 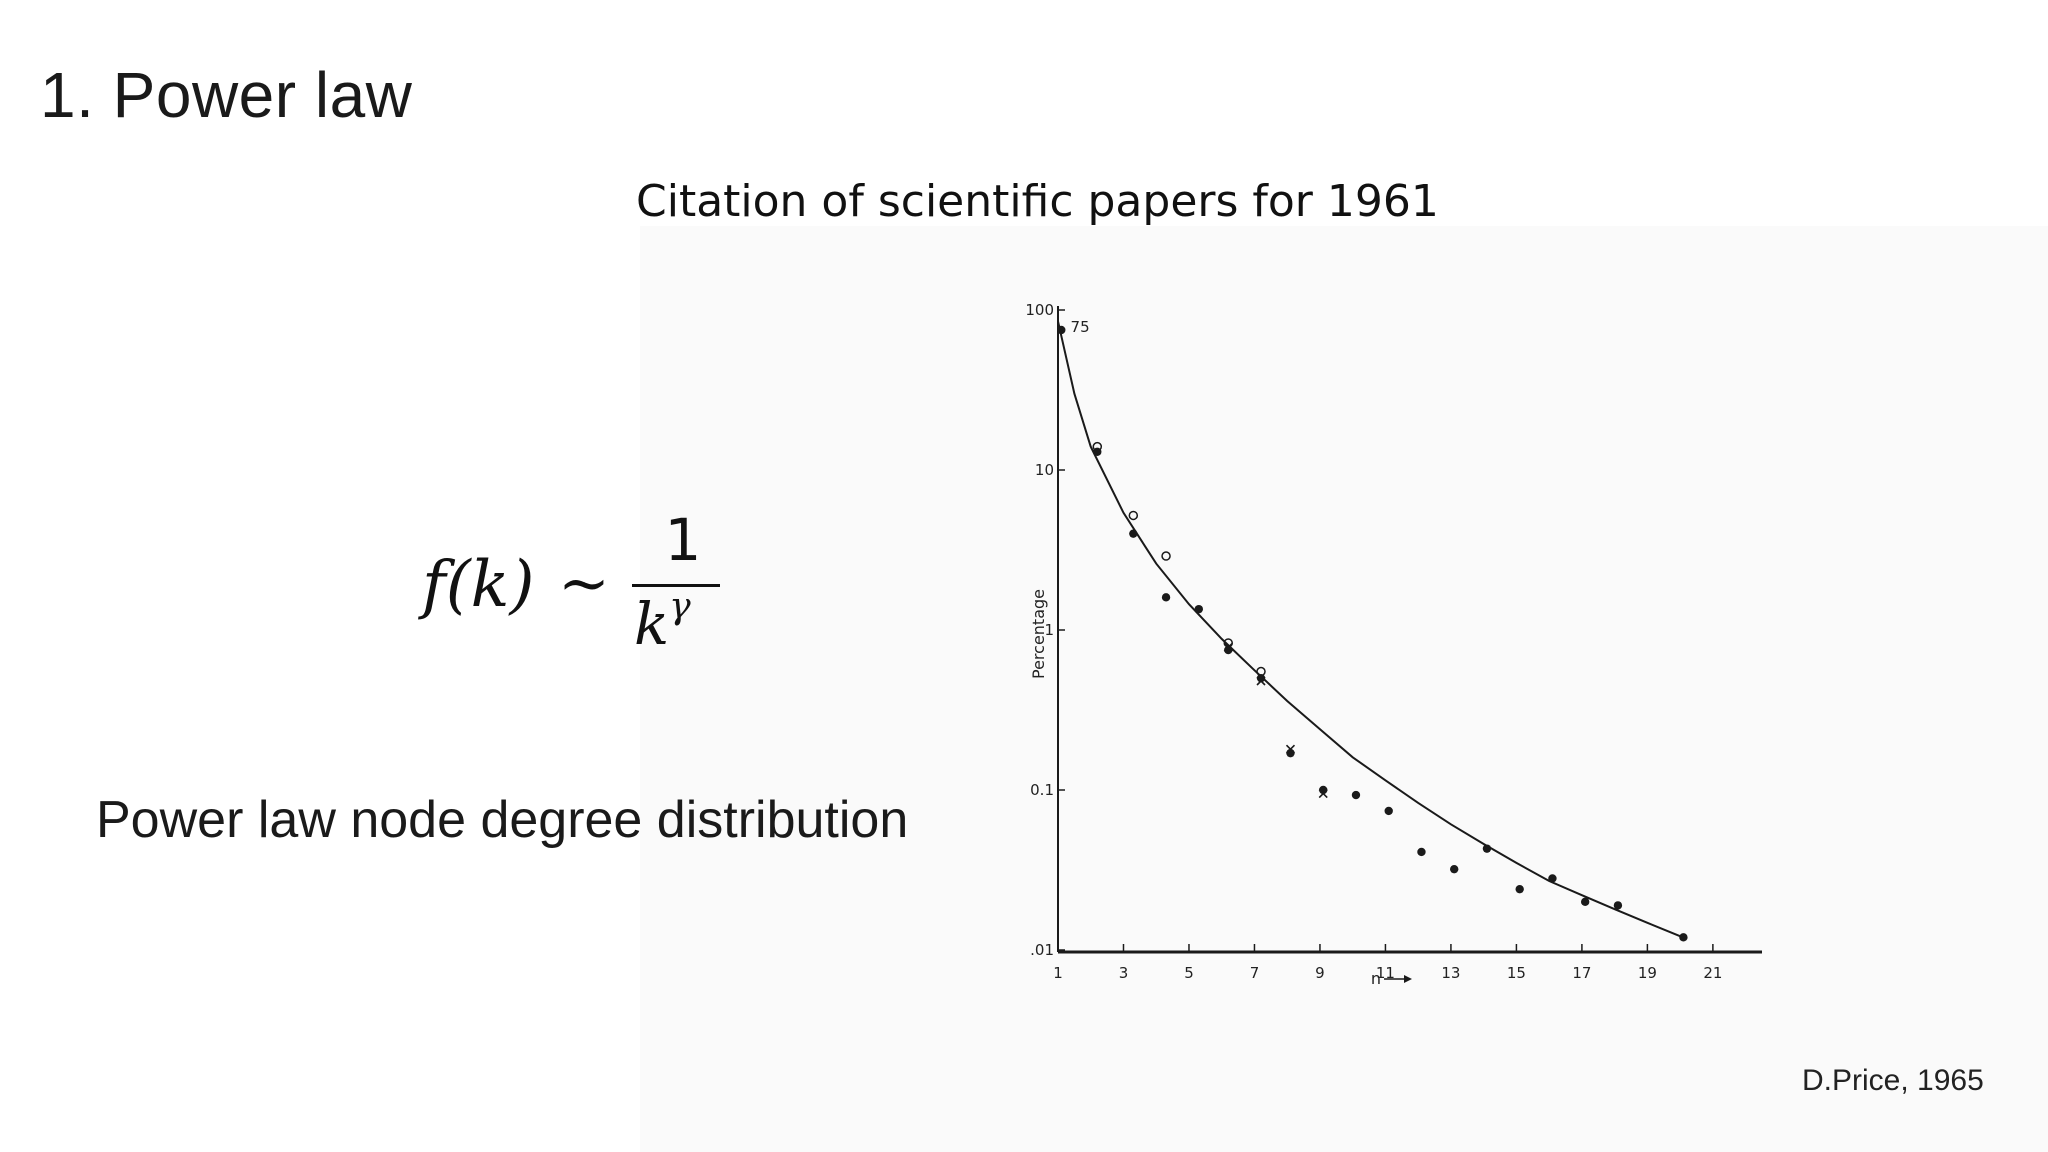 What do you see at coordinates (1893, 1080) in the screenshot?
I see `source-credit: D.Price, 1965` at bounding box center [1893, 1080].